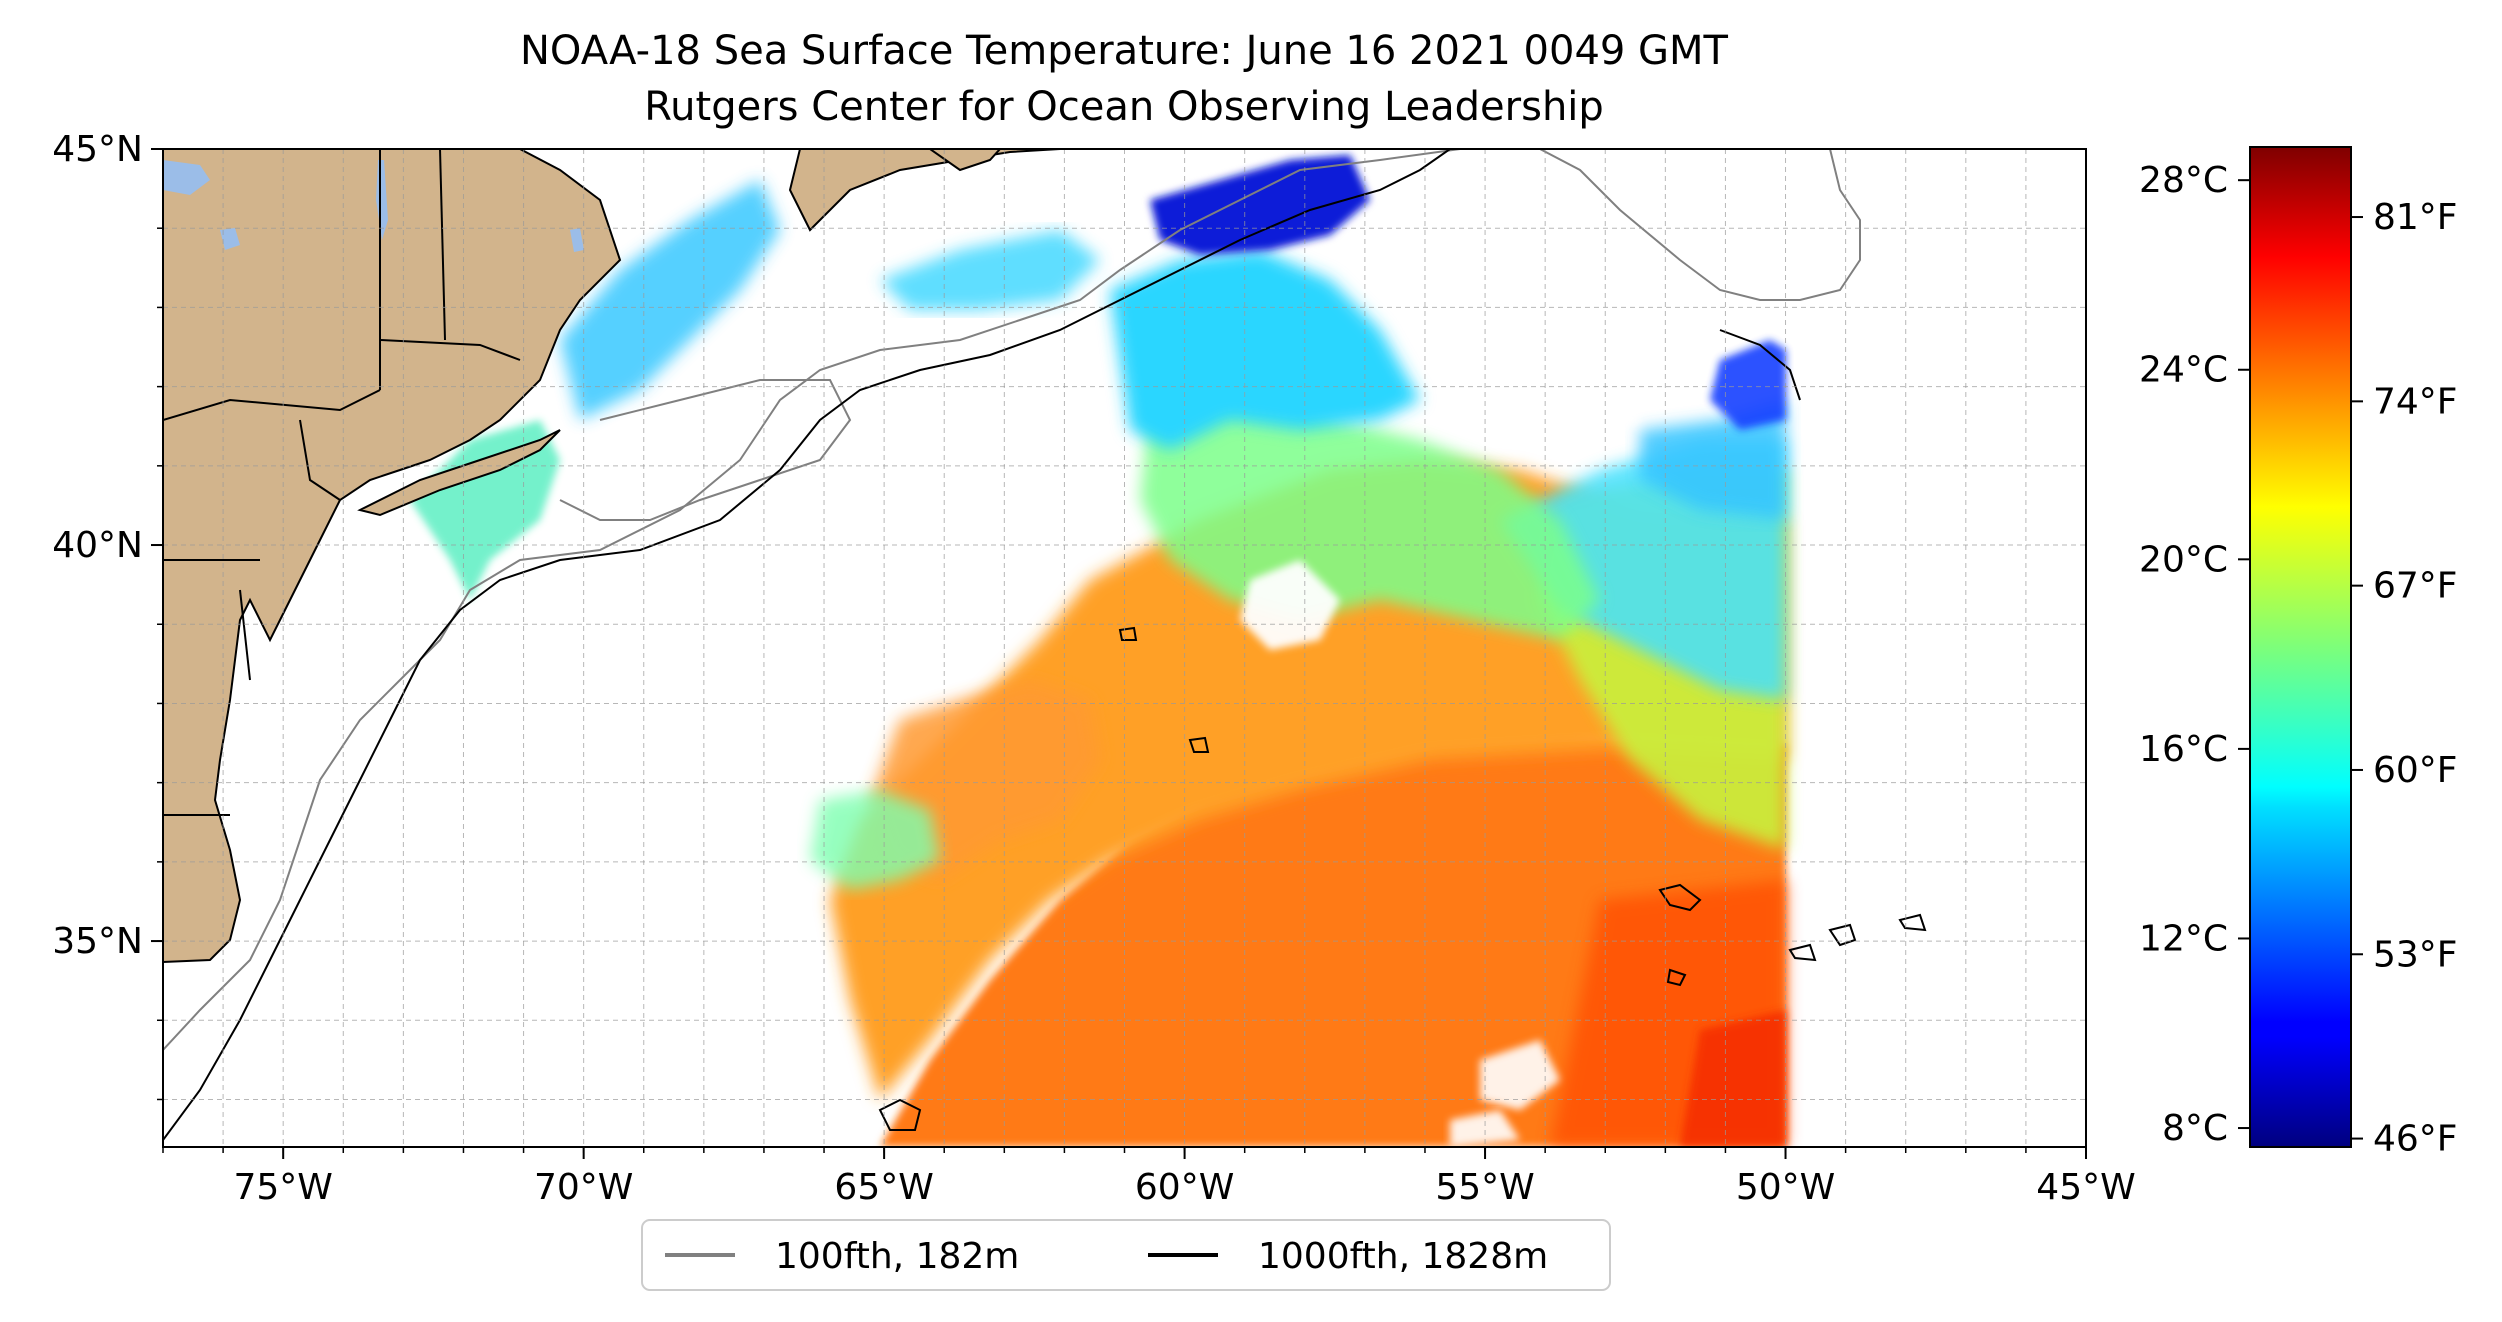  What do you see at coordinates (2183, 938) in the screenshot?
I see `colorbar-celsius-label: 12°C` at bounding box center [2183, 938].